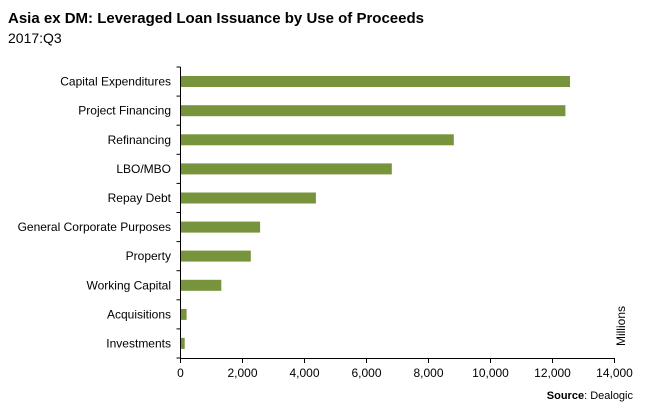 The height and width of the screenshot is (408, 646). What do you see at coordinates (608, 396) in the screenshot?
I see `source-value: : Dealogic` at bounding box center [608, 396].